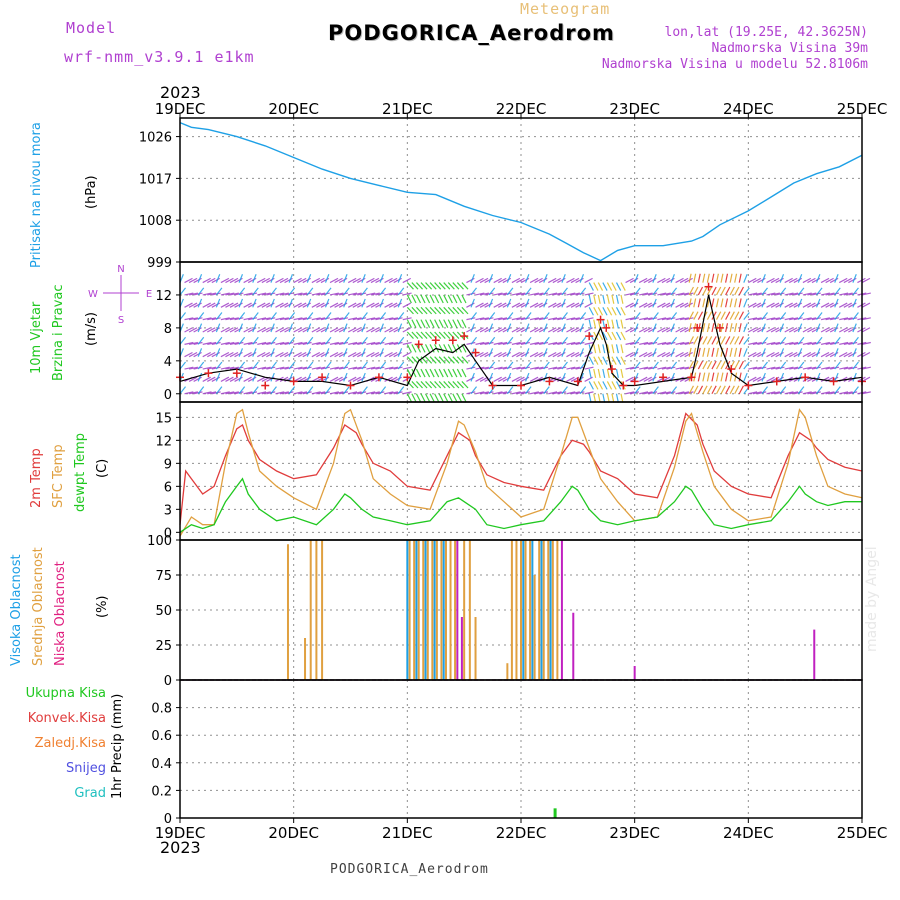 This screenshot has height=900, width=900. What do you see at coordinates (86, 768) in the screenshot?
I see `legend-snow: Snijeg` at bounding box center [86, 768].